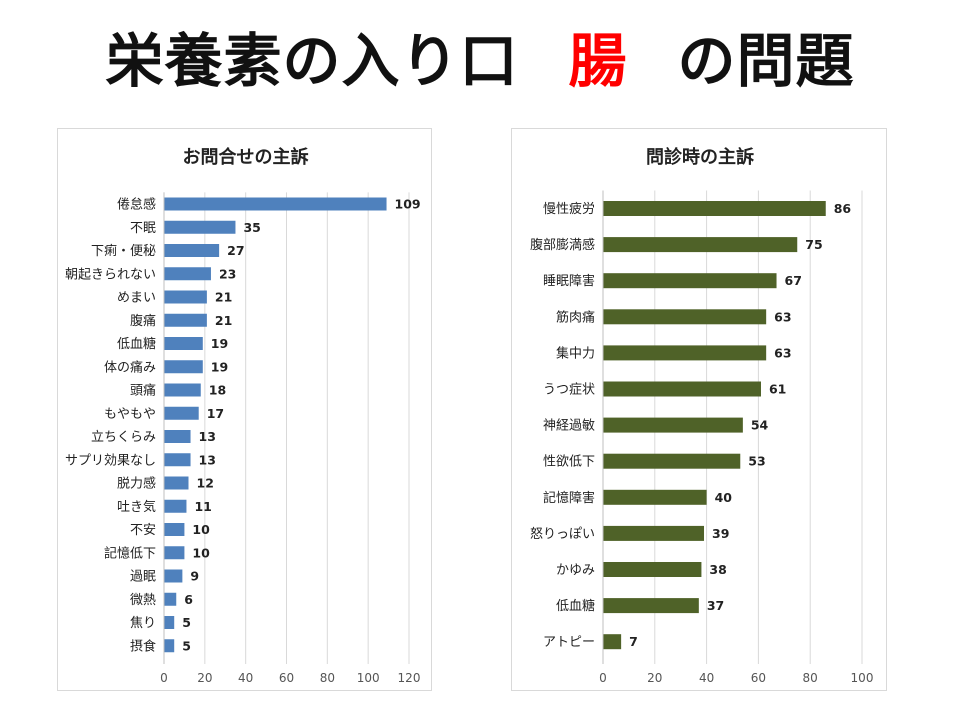 The width and height of the screenshot is (960, 720). Describe the element at coordinates (569, 498) in the screenshot. I see `category-label: 記憶障害` at that location.